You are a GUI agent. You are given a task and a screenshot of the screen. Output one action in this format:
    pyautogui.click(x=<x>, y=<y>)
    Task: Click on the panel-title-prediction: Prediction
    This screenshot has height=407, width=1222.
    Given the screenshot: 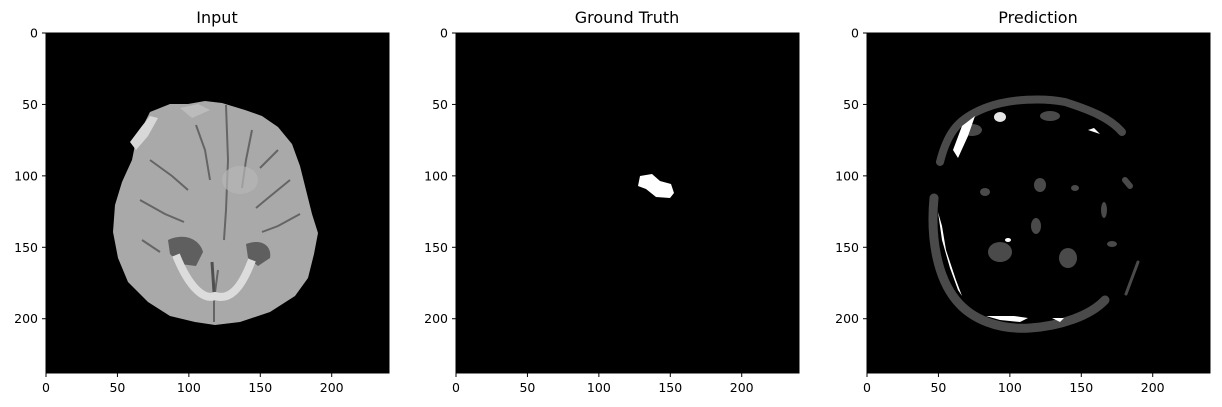 What is the action you would take?
    pyautogui.click(x=1037, y=17)
    